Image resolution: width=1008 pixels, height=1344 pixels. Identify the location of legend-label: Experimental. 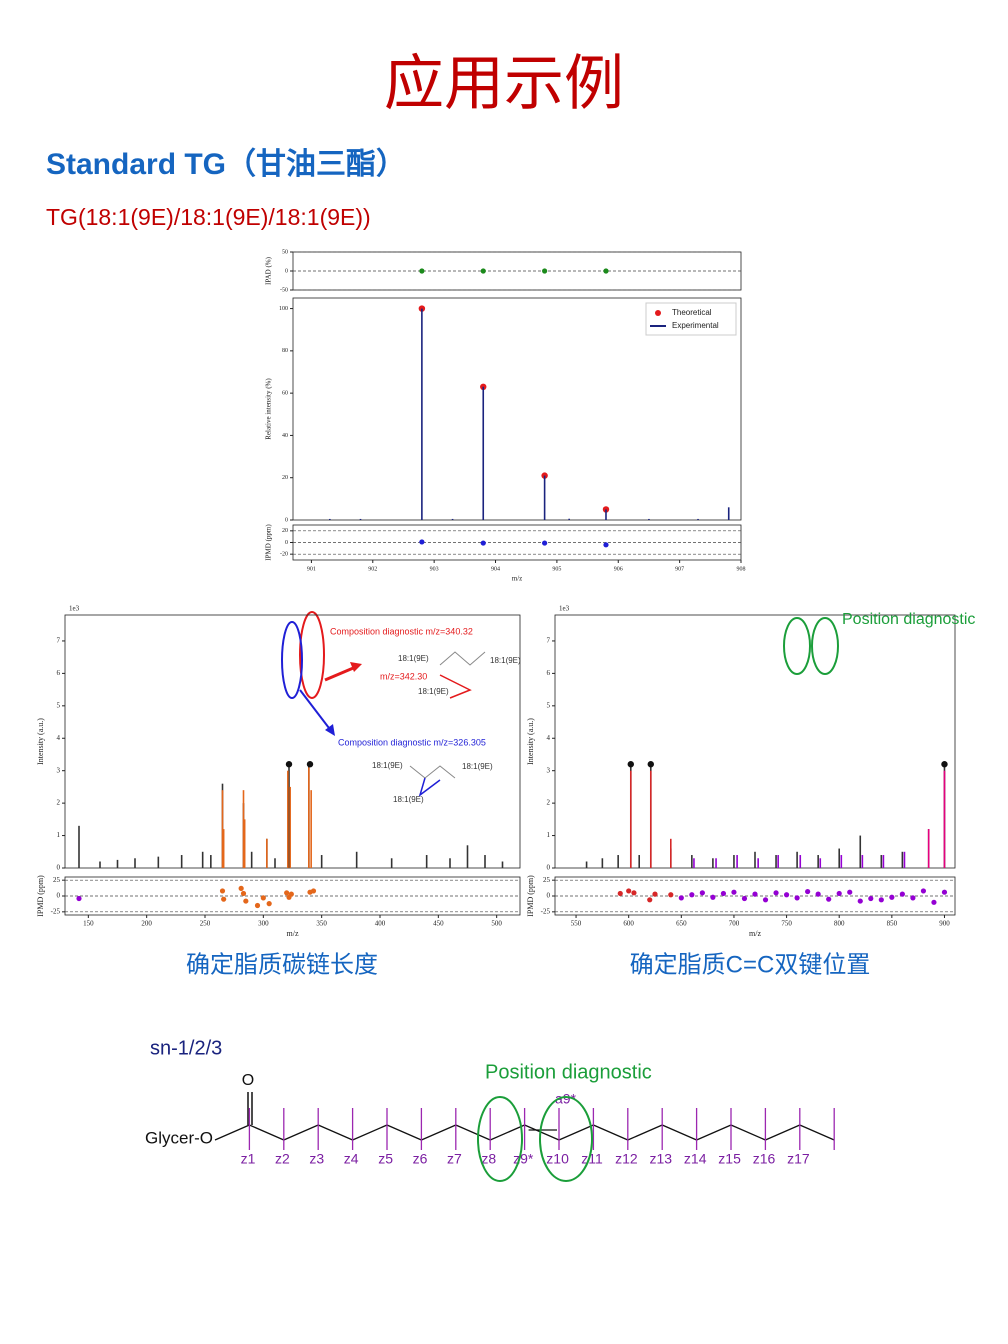
(695, 325).